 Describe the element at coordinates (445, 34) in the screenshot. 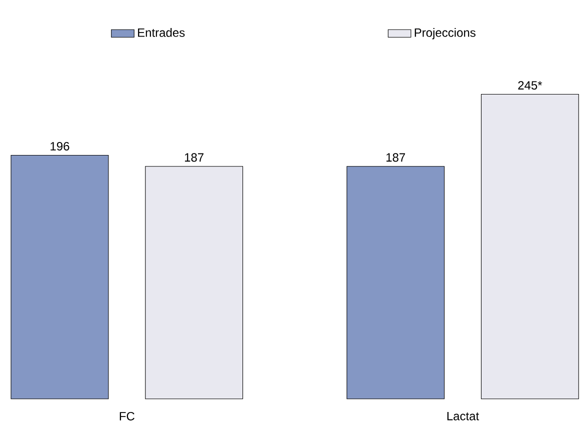

I see `legend-label: Projeccions` at that location.